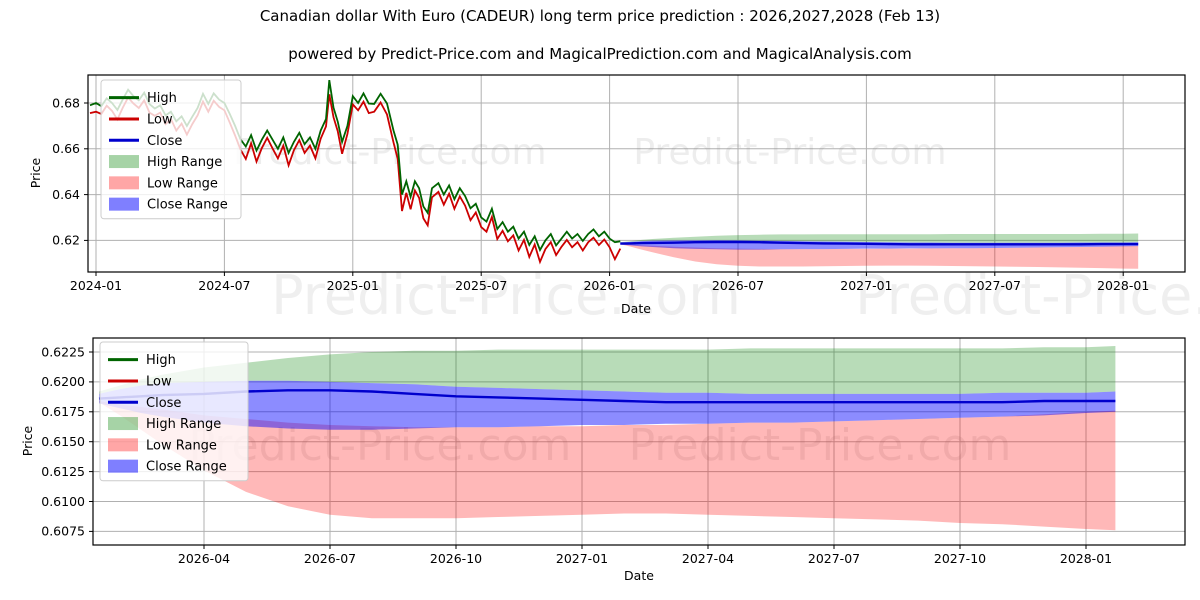 Image resolution: width=1200 pixels, height=600 pixels. I want to click on top-y-axis-label: Price, so click(35, 172).